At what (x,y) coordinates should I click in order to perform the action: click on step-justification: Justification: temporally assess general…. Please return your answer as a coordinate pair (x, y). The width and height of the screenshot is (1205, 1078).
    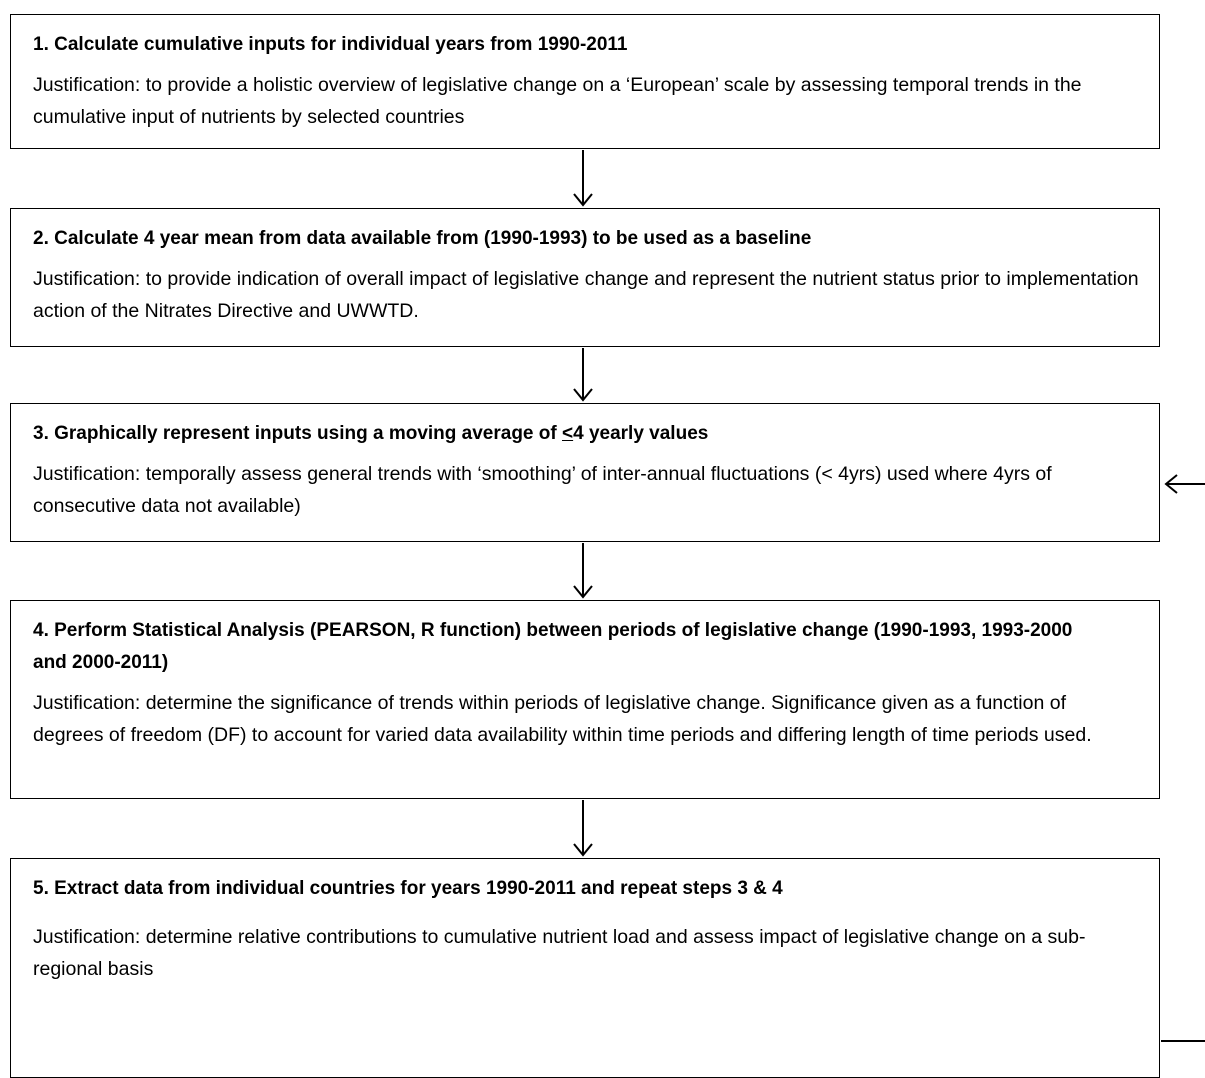
    Looking at the image, I should click on (542, 490).